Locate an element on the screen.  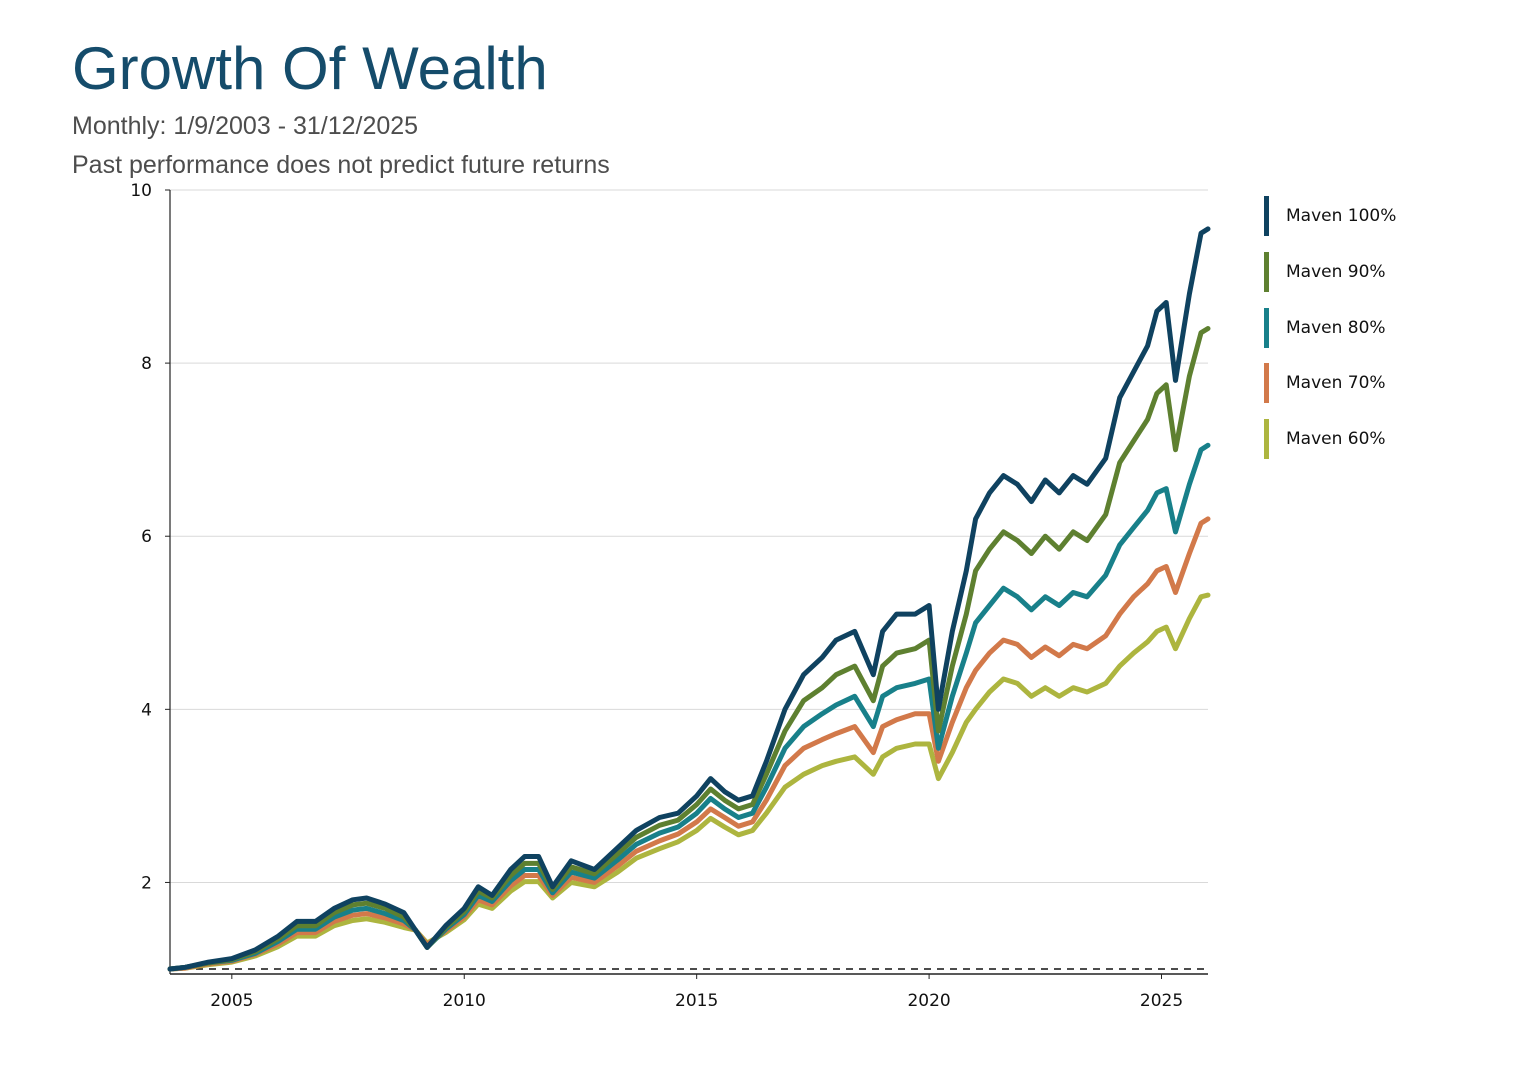
legend-item: Maven 60% is located at coordinates (1330, 439).